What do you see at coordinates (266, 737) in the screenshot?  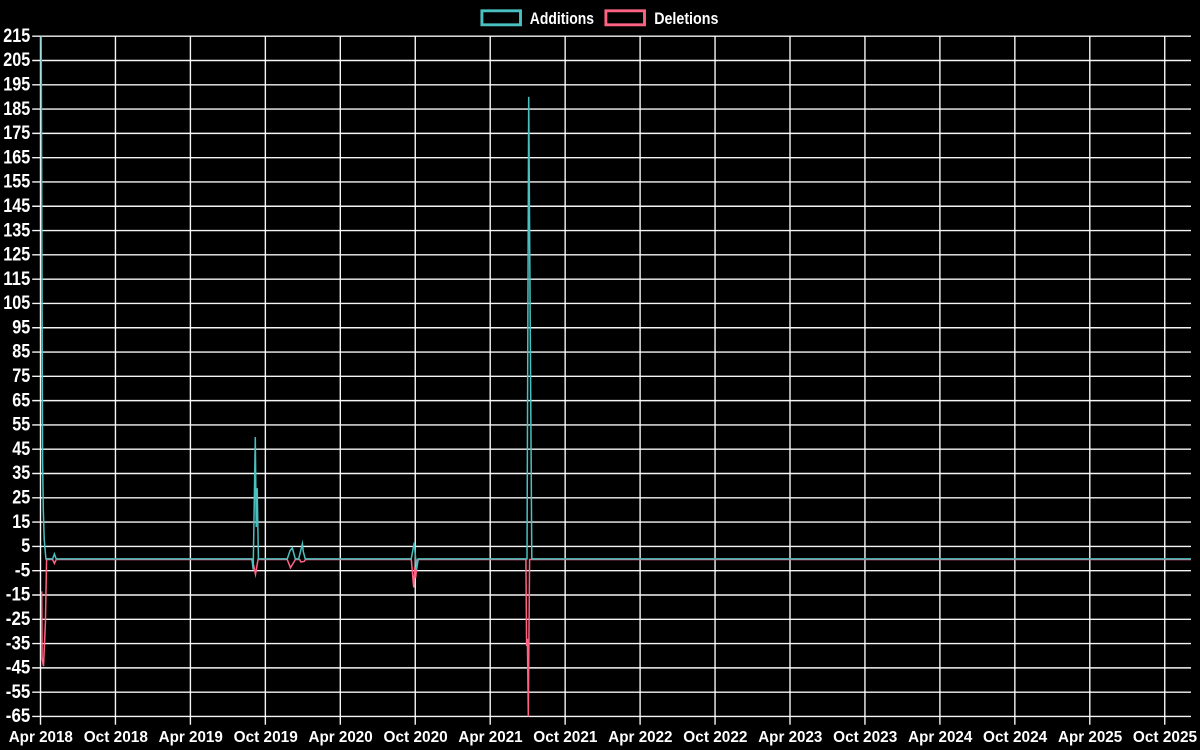 I see `svg-text: Oct 2019` at bounding box center [266, 737].